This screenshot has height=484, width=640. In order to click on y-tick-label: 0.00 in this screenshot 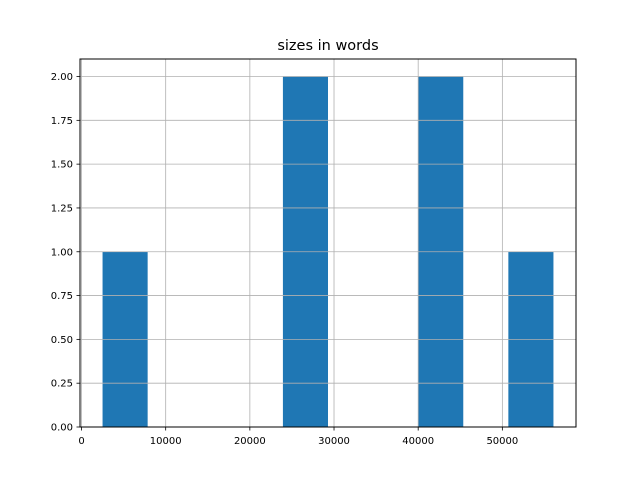, I will do `click(62, 428)`.